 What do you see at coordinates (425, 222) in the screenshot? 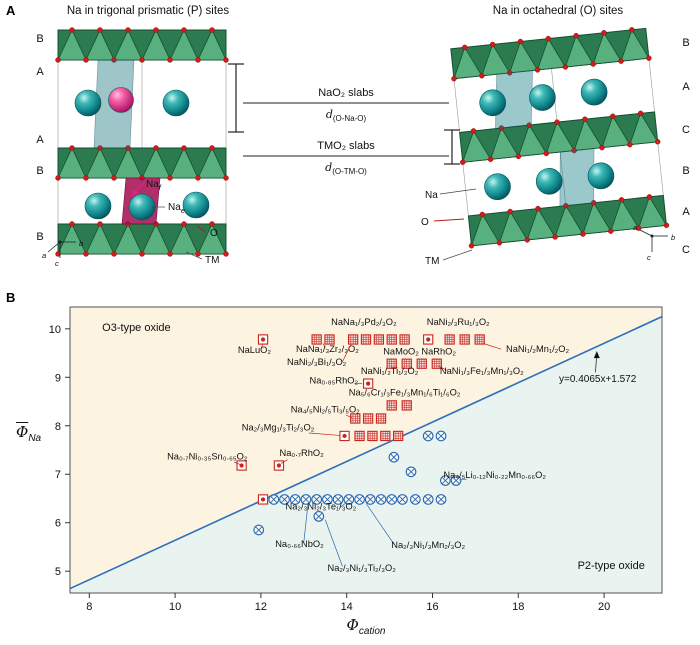
I see `o-label: O` at bounding box center [425, 222].